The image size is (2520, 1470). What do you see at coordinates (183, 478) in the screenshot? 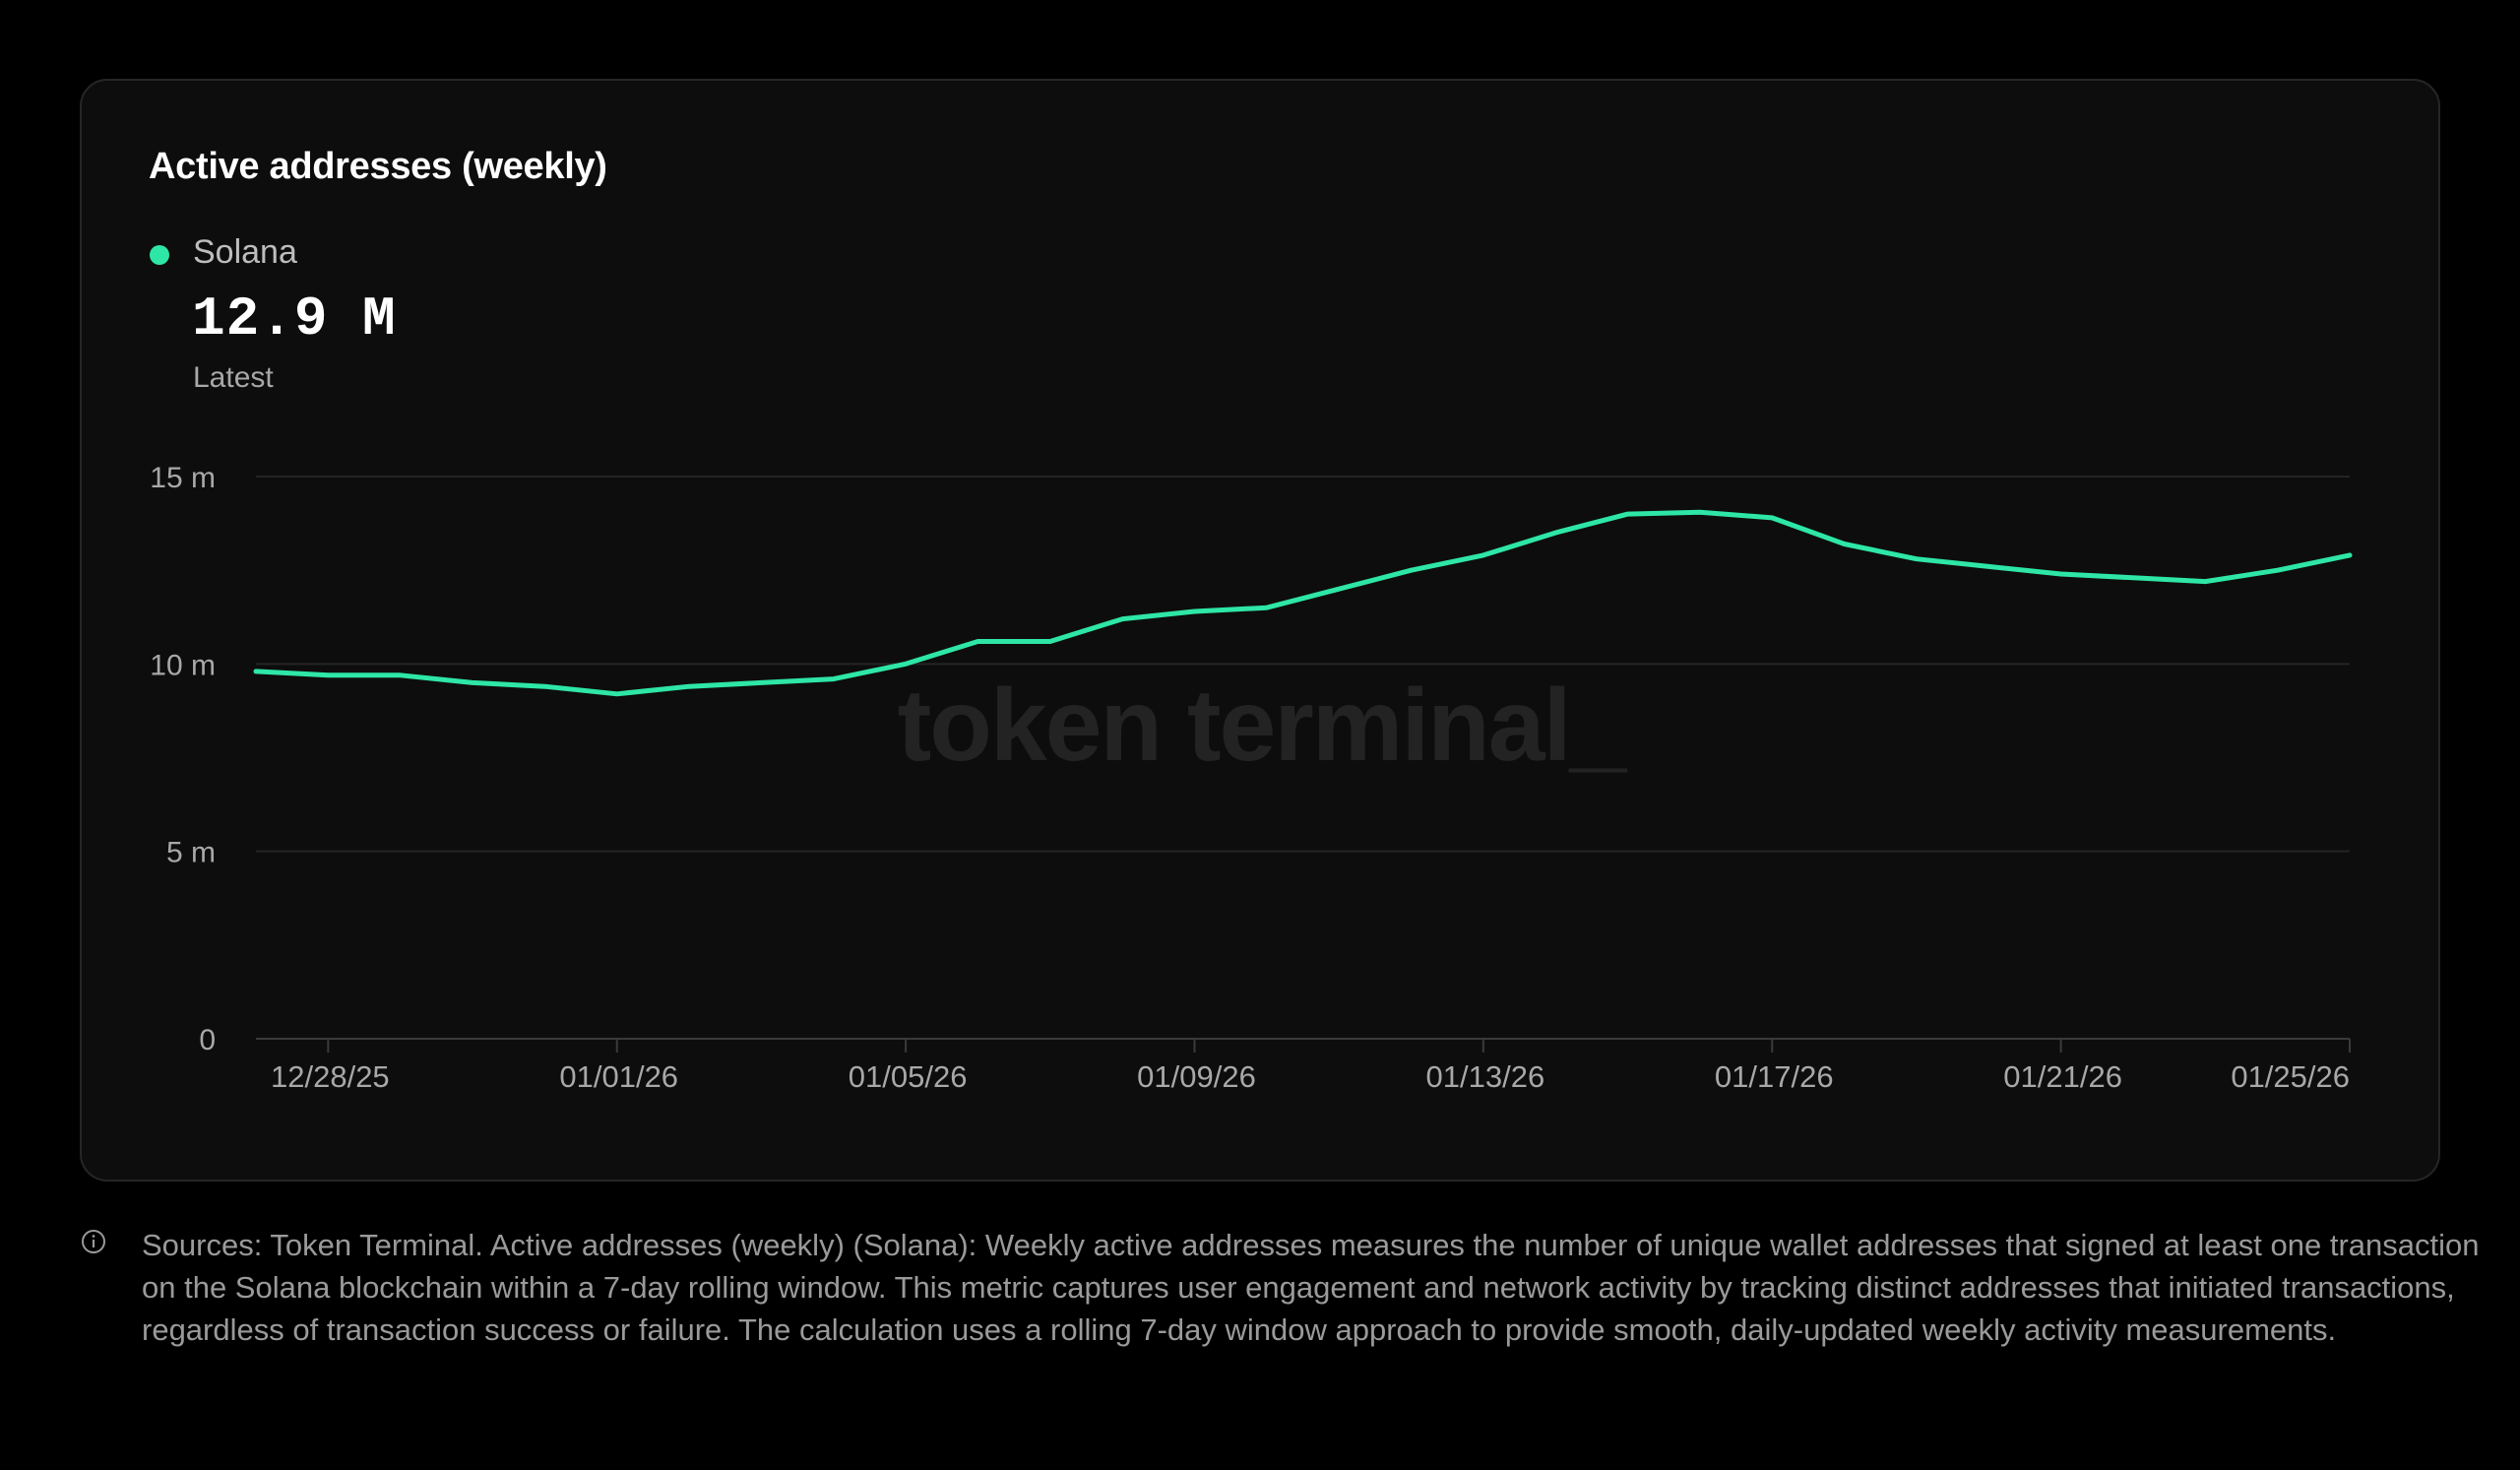
I see `y-tick-label: 15 m` at bounding box center [183, 478].